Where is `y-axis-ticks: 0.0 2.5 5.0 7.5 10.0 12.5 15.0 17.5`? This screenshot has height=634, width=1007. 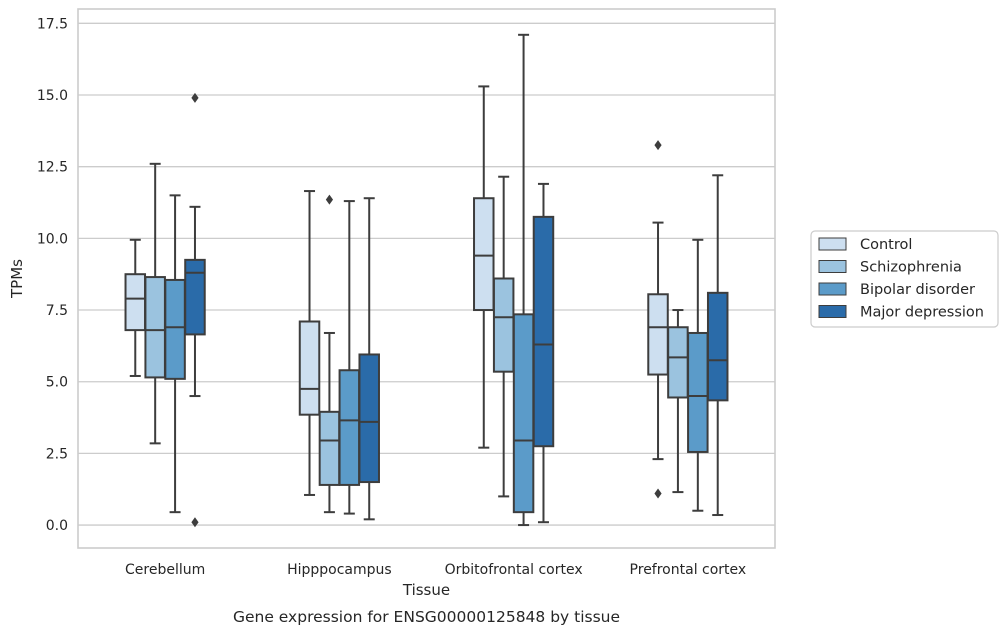 y-axis-ticks: 0.0 2.5 5.0 7.5 10.0 12.5 15.0 17.5 is located at coordinates (52, 275).